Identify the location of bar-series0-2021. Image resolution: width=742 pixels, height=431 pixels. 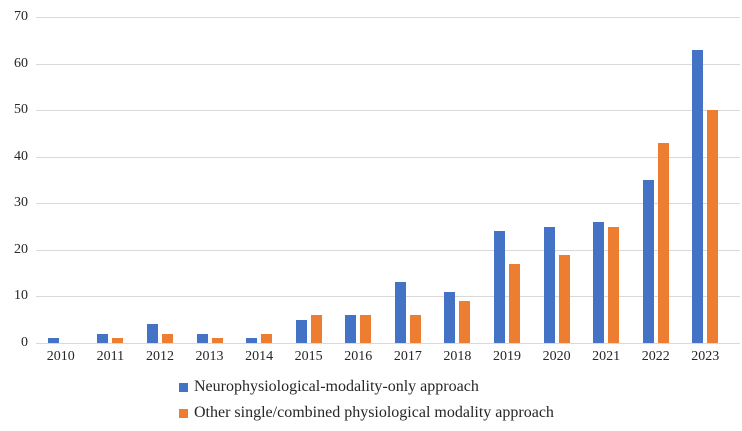
(599, 282).